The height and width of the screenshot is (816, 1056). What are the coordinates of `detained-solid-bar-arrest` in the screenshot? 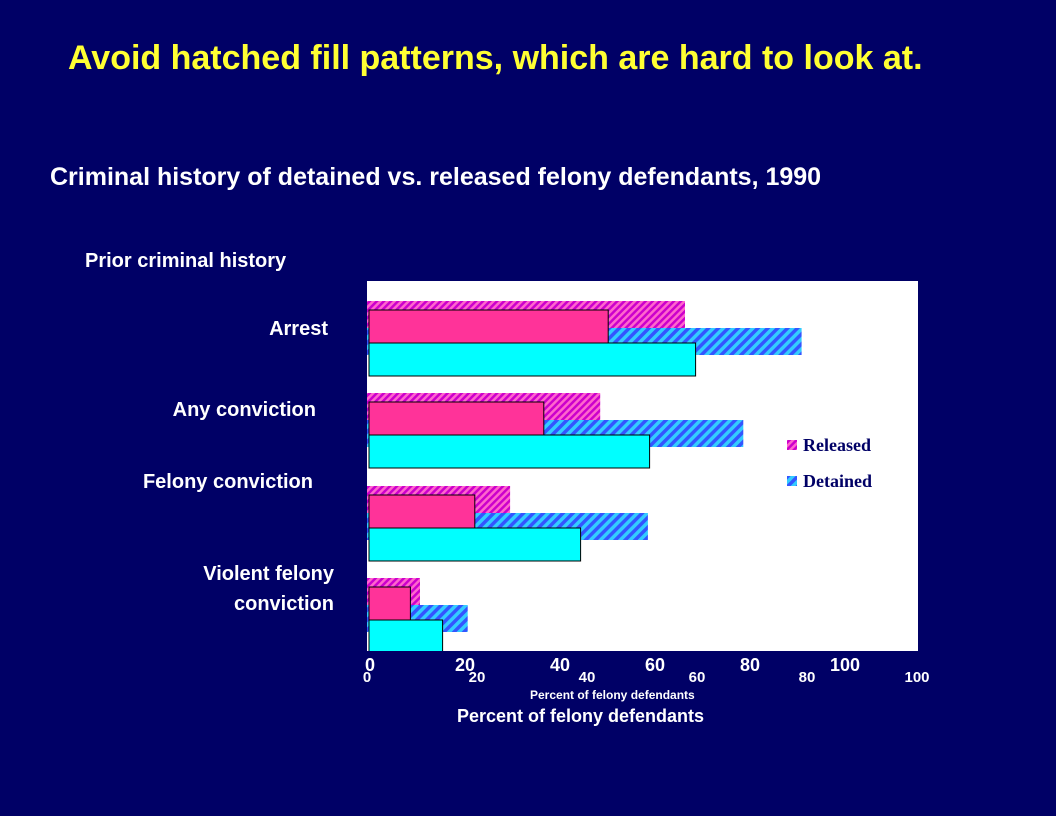 It's located at (532, 359).